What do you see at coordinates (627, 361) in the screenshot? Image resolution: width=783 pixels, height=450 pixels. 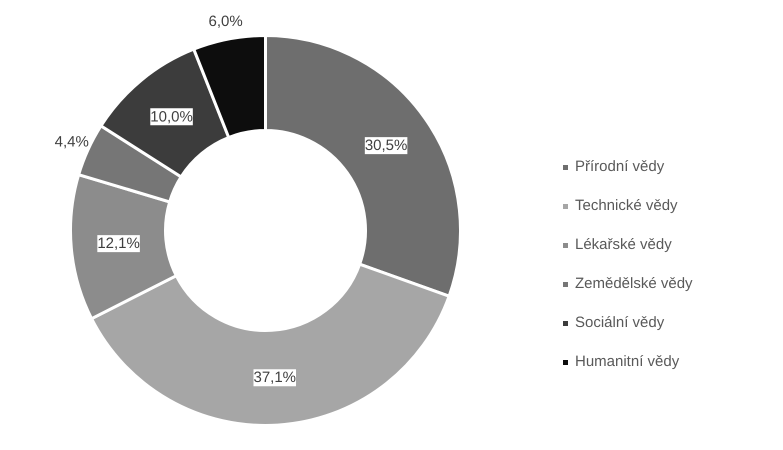 I see `legend-label: Humanitní vědy` at bounding box center [627, 361].